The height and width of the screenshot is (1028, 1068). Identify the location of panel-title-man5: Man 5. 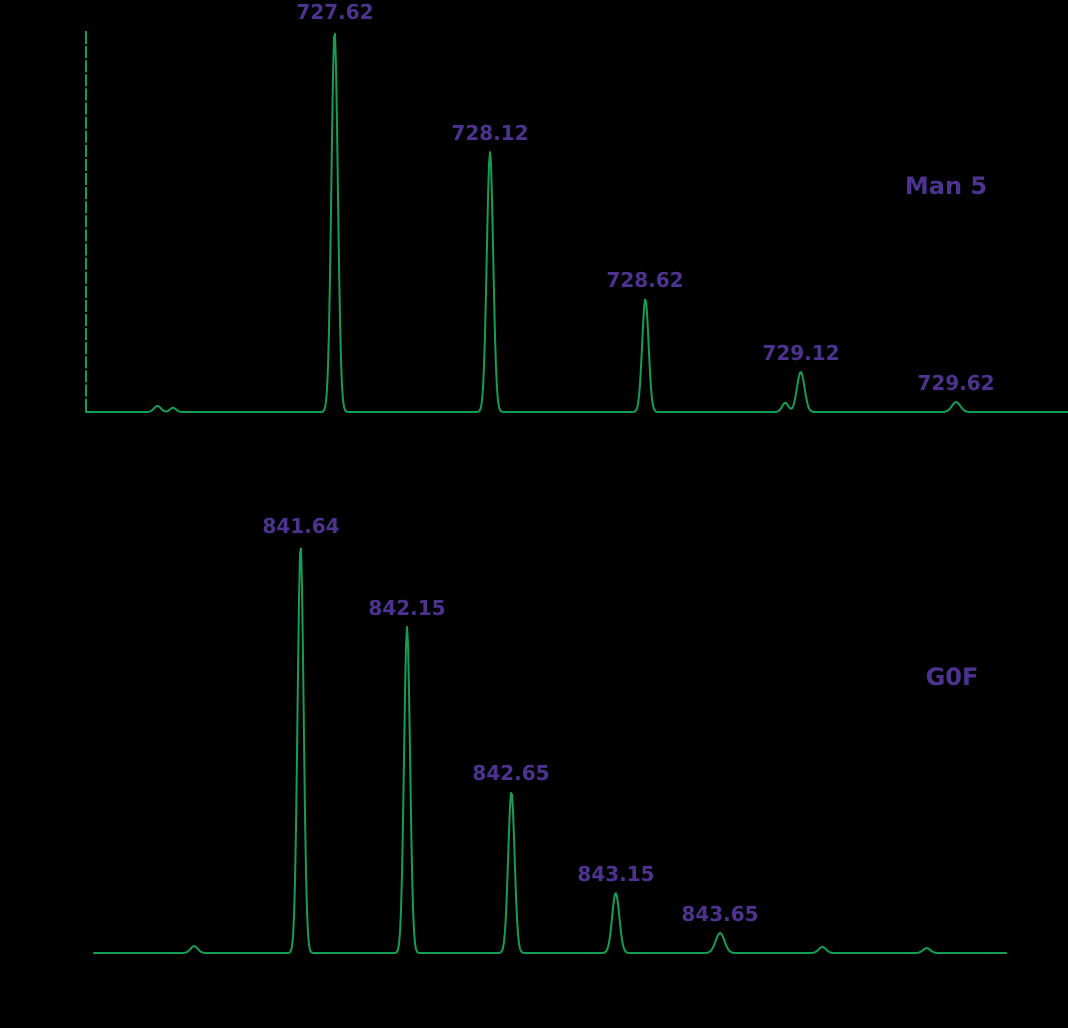
(946, 186).